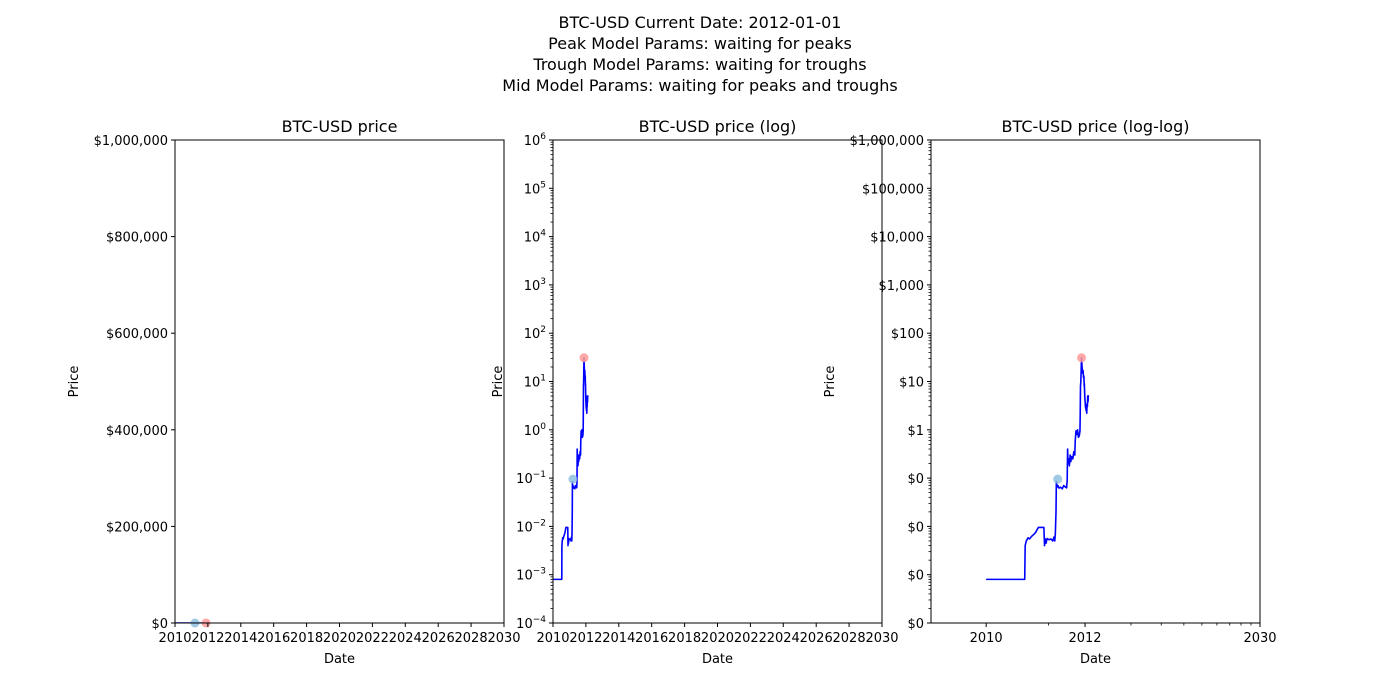 The height and width of the screenshot is (700, 1400). I want to click on y-tick-label: $10,000, so click(897, 238).